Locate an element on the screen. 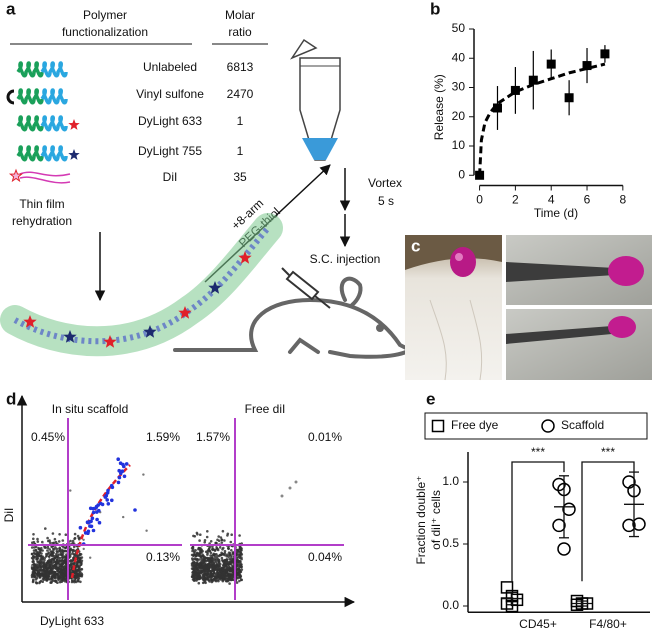  row-ratio: 35 is located at coordinates (240, 177).